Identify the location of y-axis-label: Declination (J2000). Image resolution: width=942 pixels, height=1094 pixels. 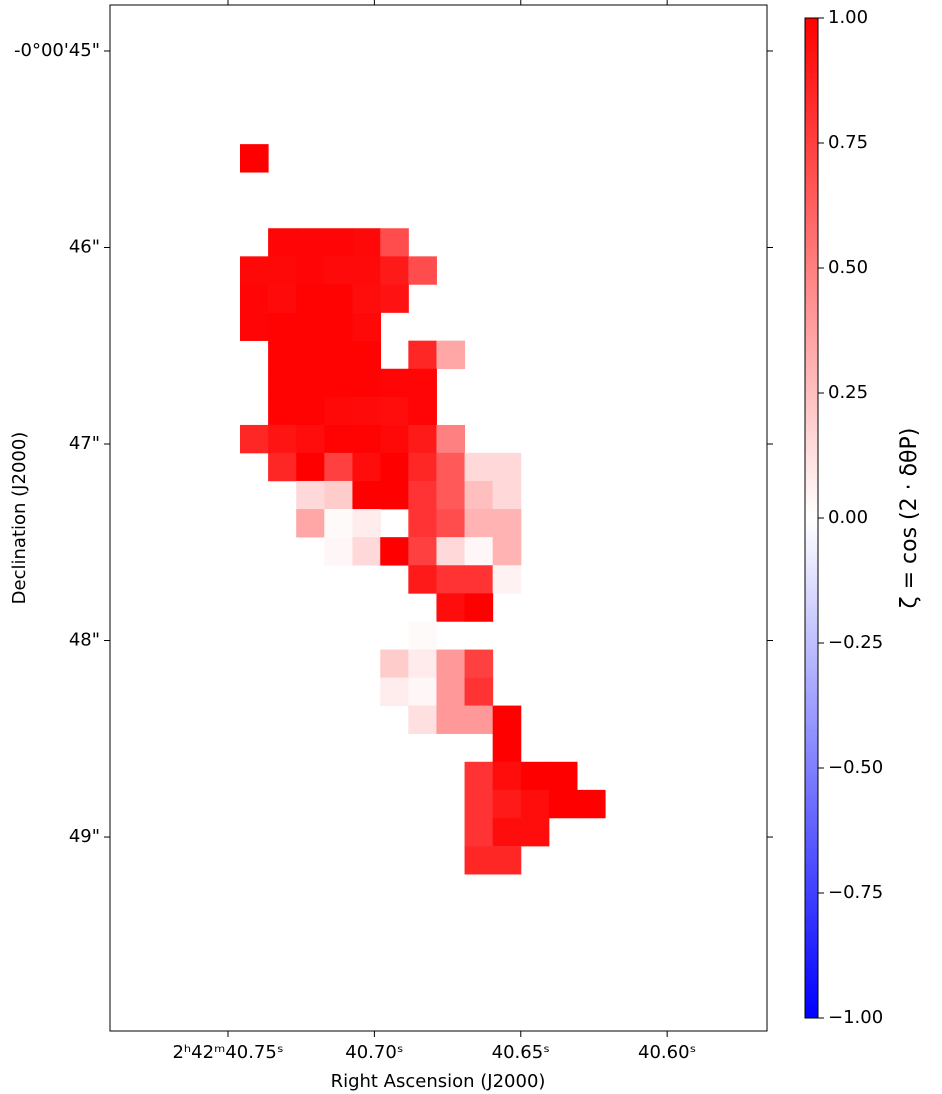
(19, 518).